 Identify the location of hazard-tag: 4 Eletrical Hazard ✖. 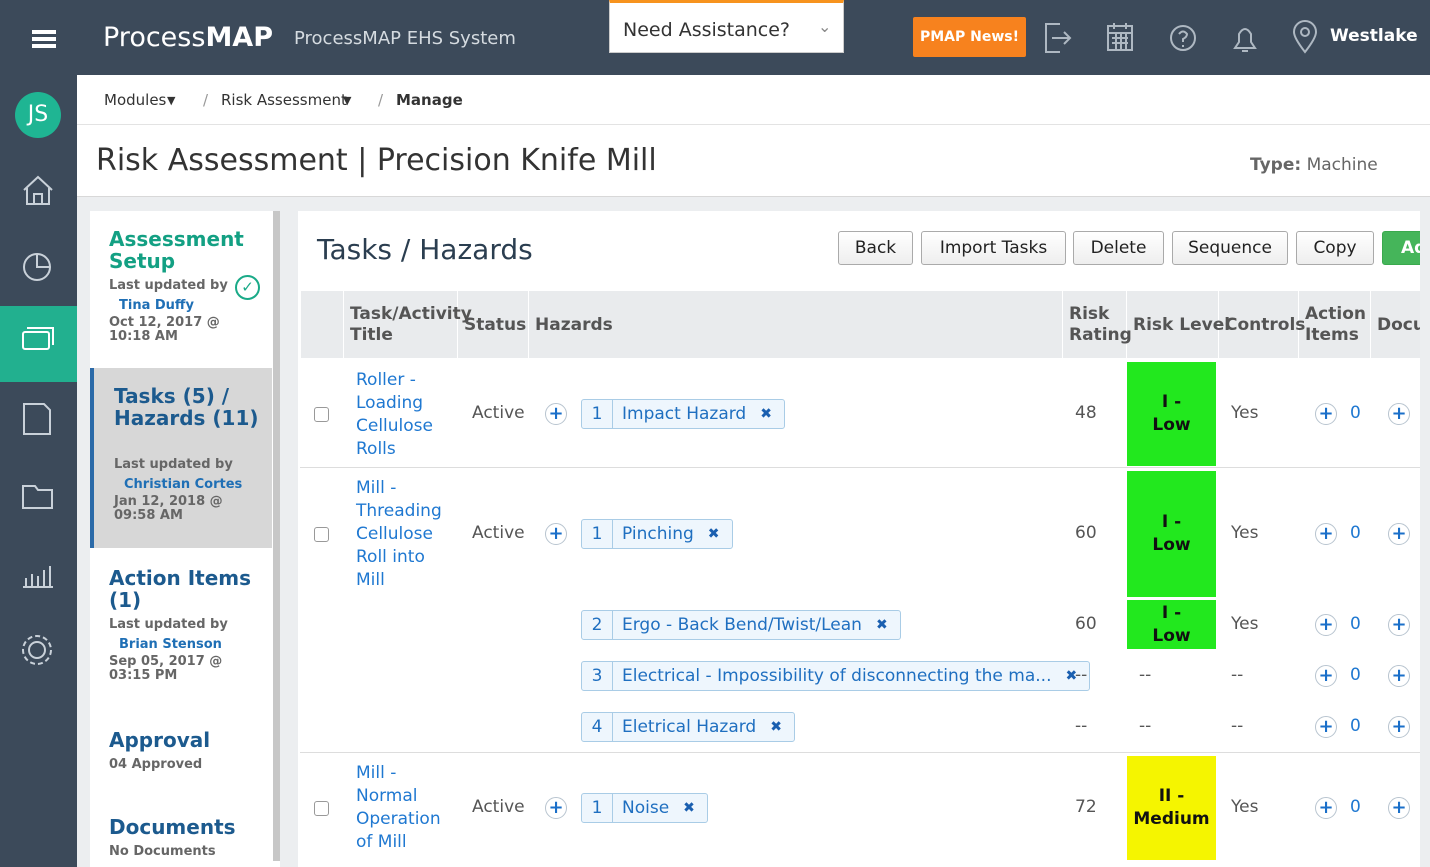
(688, 727).